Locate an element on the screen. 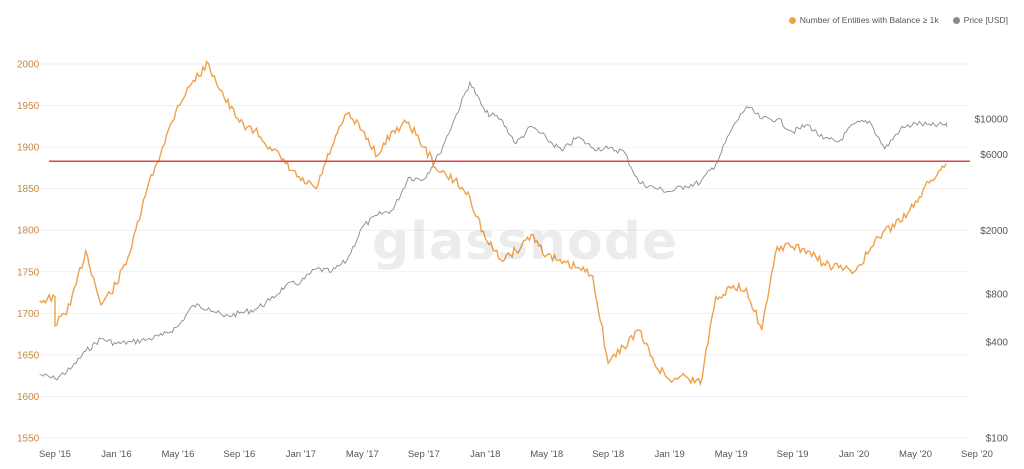  y-left-tick-label: 2000 is located at coordinates (28, 65).